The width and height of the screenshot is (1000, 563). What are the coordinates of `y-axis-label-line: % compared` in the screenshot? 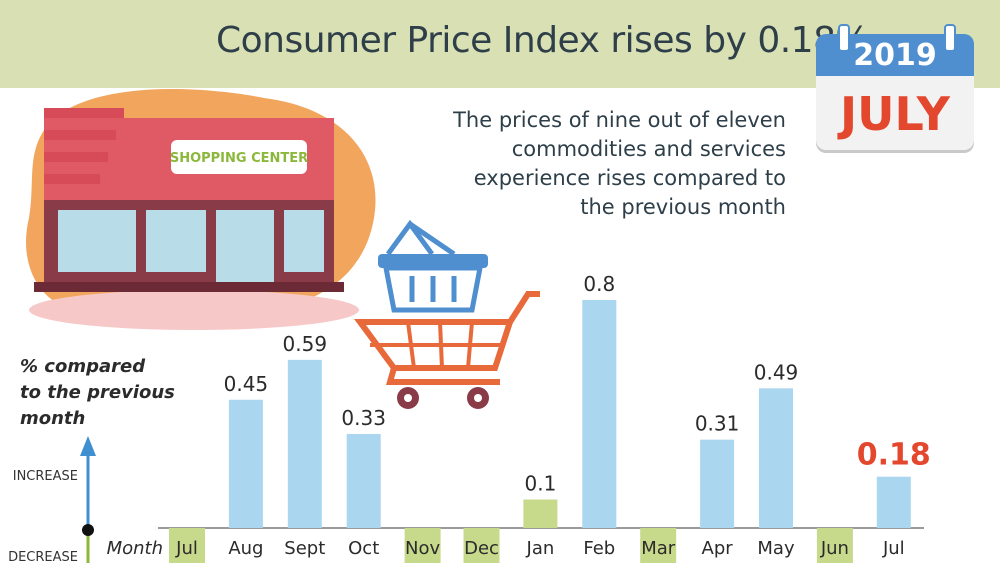 It's located at (83, 366).